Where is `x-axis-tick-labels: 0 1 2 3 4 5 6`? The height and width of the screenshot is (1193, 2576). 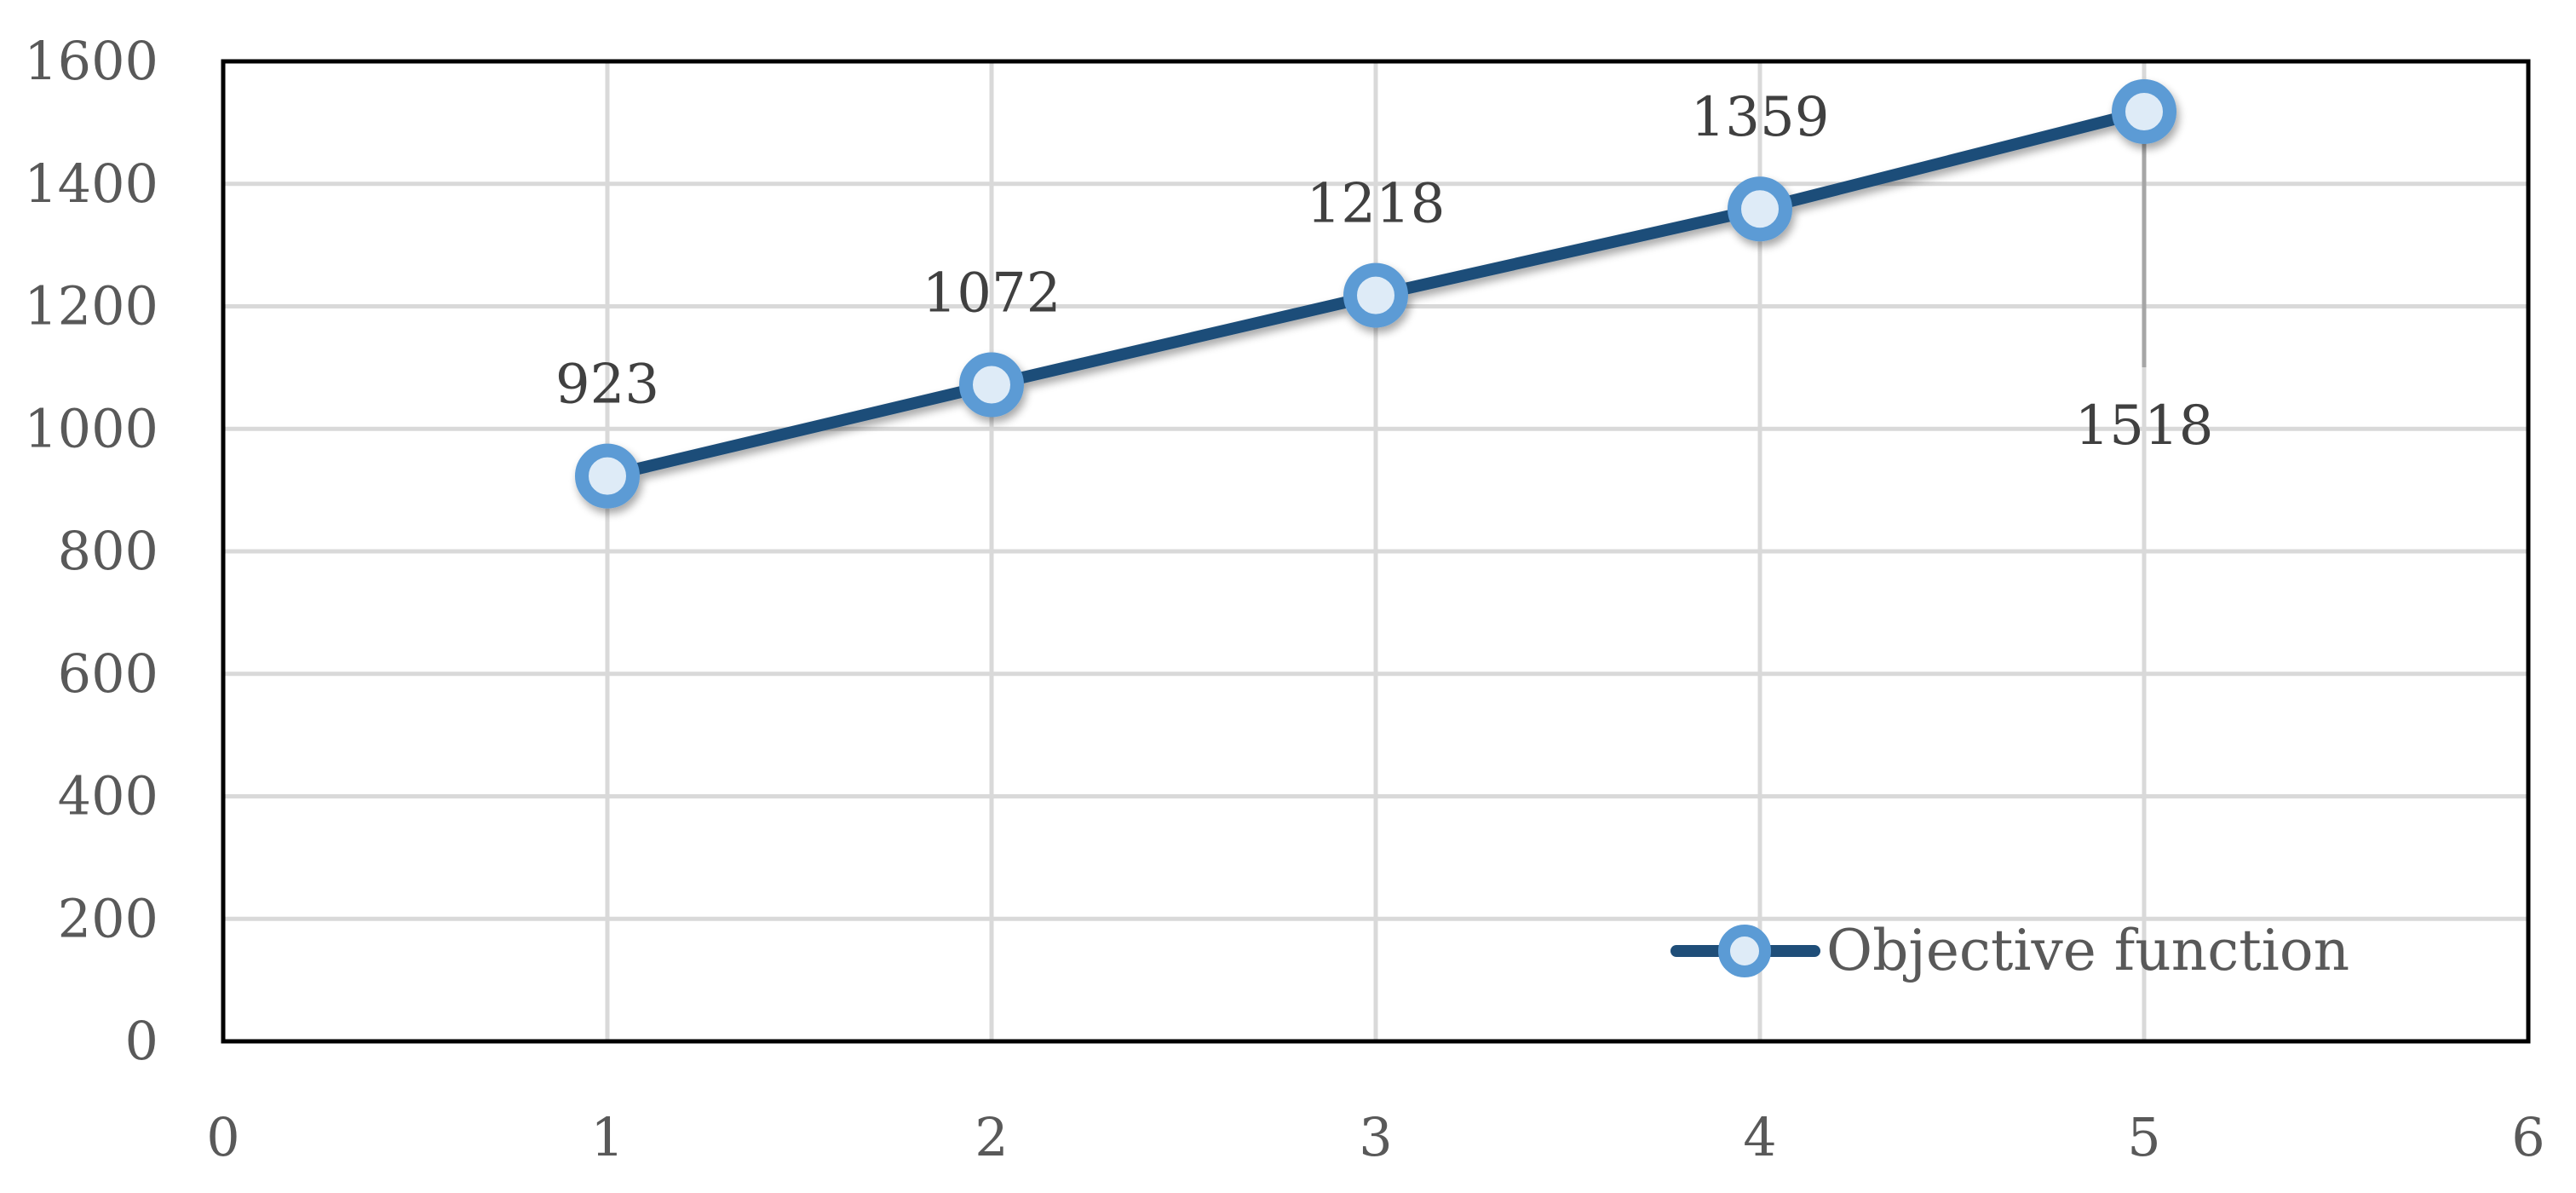 x-axis-tick-labels: 0 1 2 3 4 5 6 is located at coordinates (1375, 1137).